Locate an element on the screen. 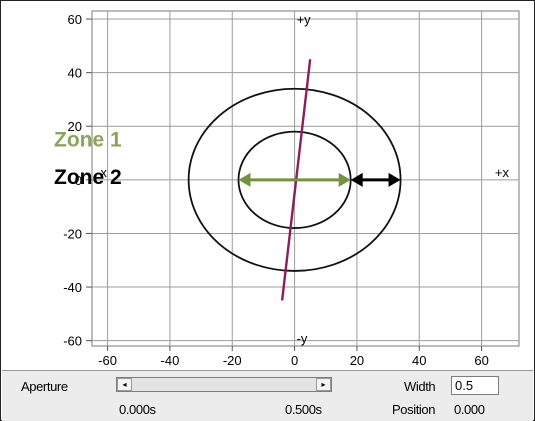 The width and height of the screenshot is (535, 421). width-input is located at coordinates (475, 385).